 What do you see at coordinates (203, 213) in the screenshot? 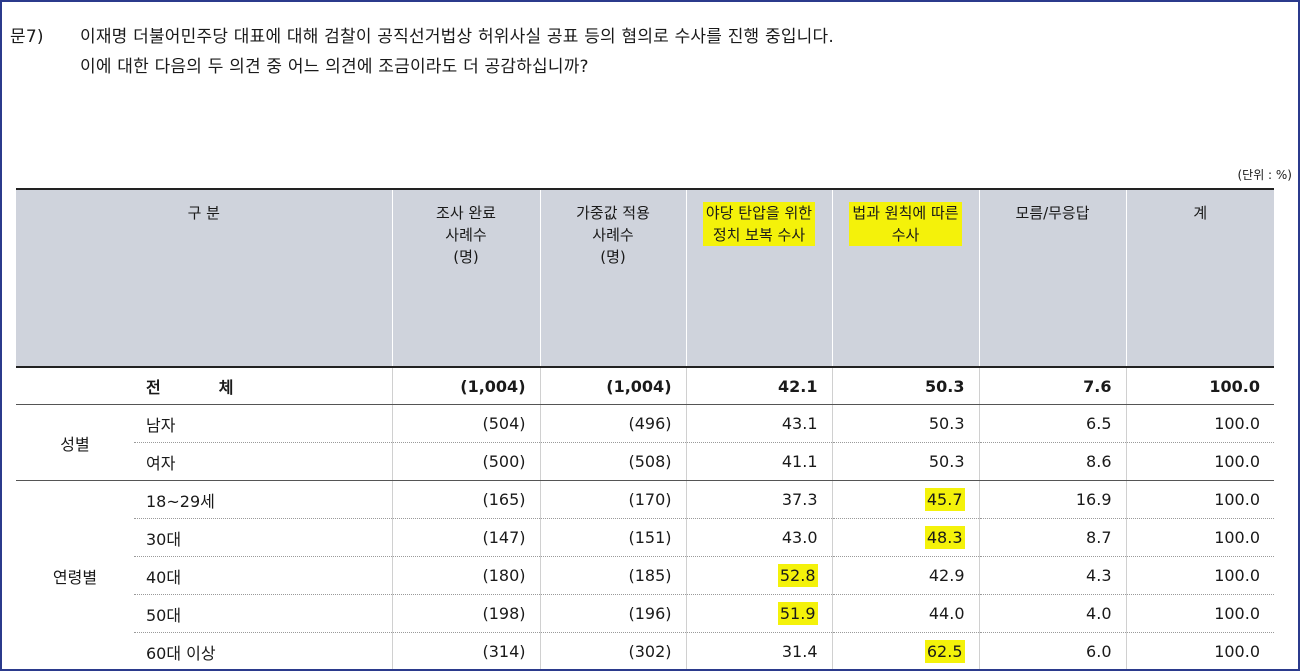
I see `column-header-label: 구 분` at bounding box center [203, 213].